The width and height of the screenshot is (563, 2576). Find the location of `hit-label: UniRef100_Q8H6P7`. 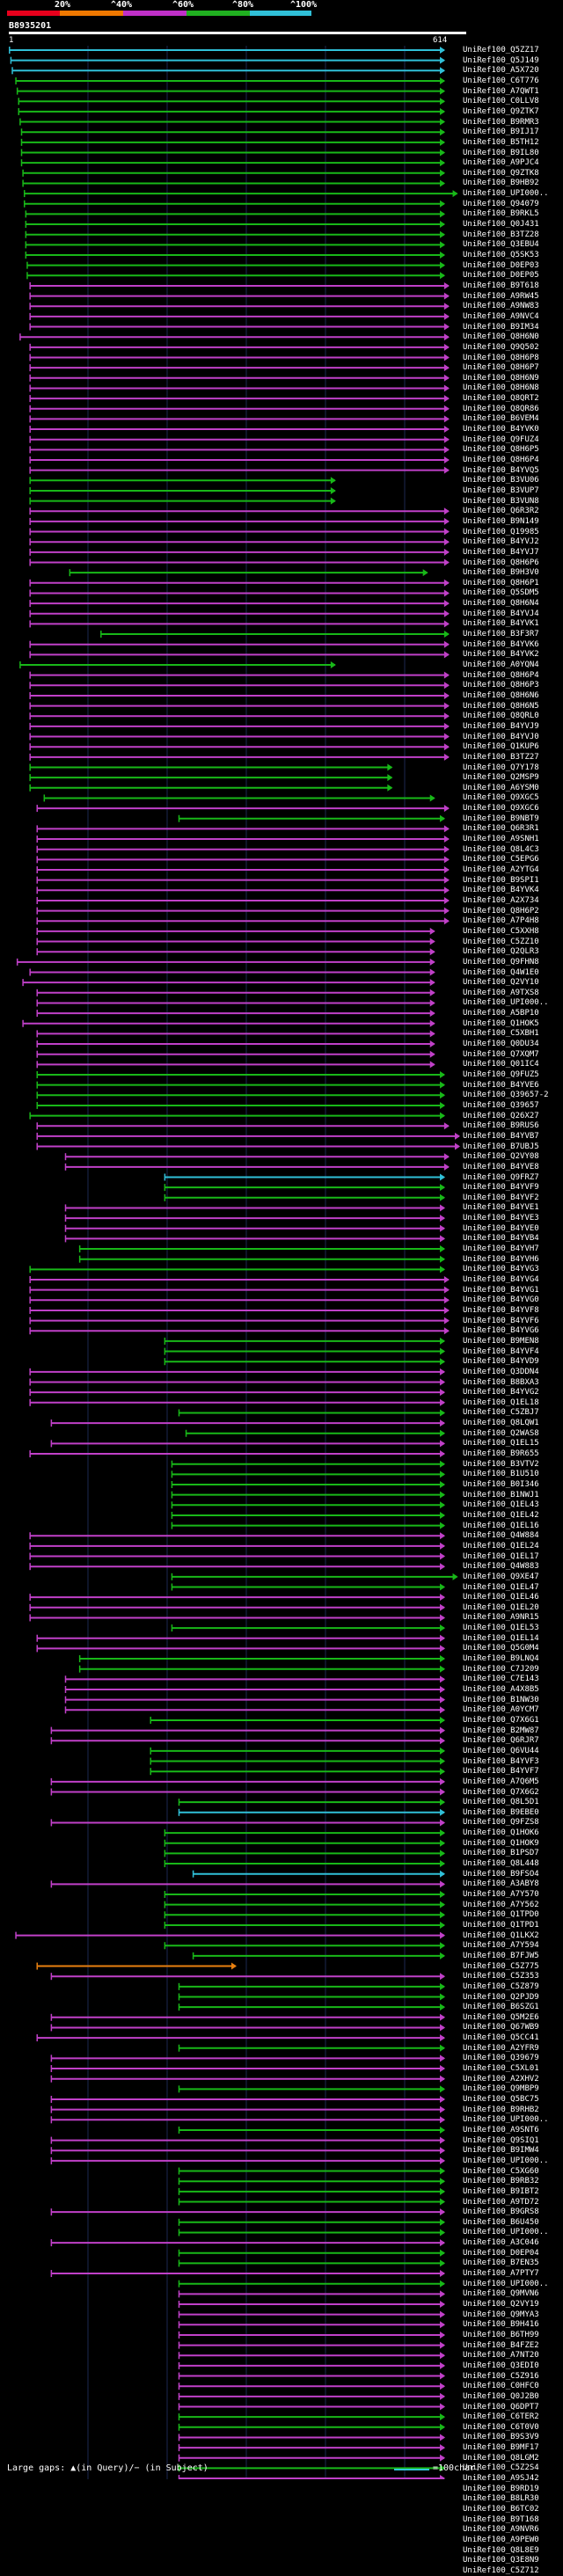

hit-label: UniRef100_Q8H6P7 is located at coordinates (501, 368).